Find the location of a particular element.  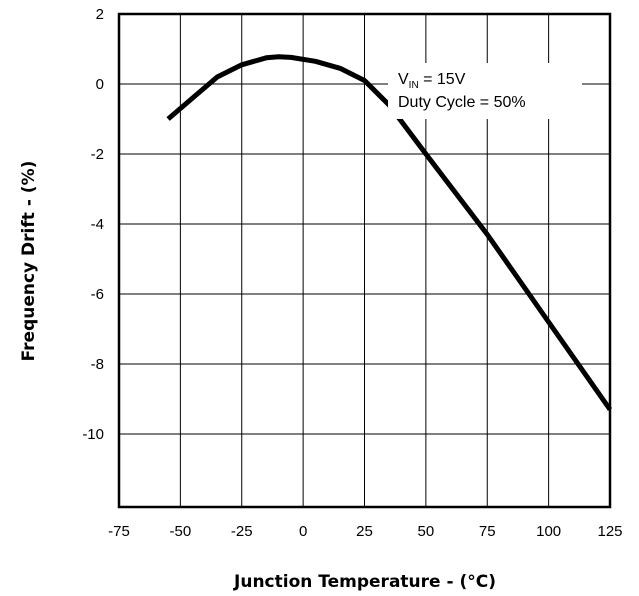

y-tick-labels: 2 0 -2 -4 -6 -8 -10 is located at coordinates (93, 224).